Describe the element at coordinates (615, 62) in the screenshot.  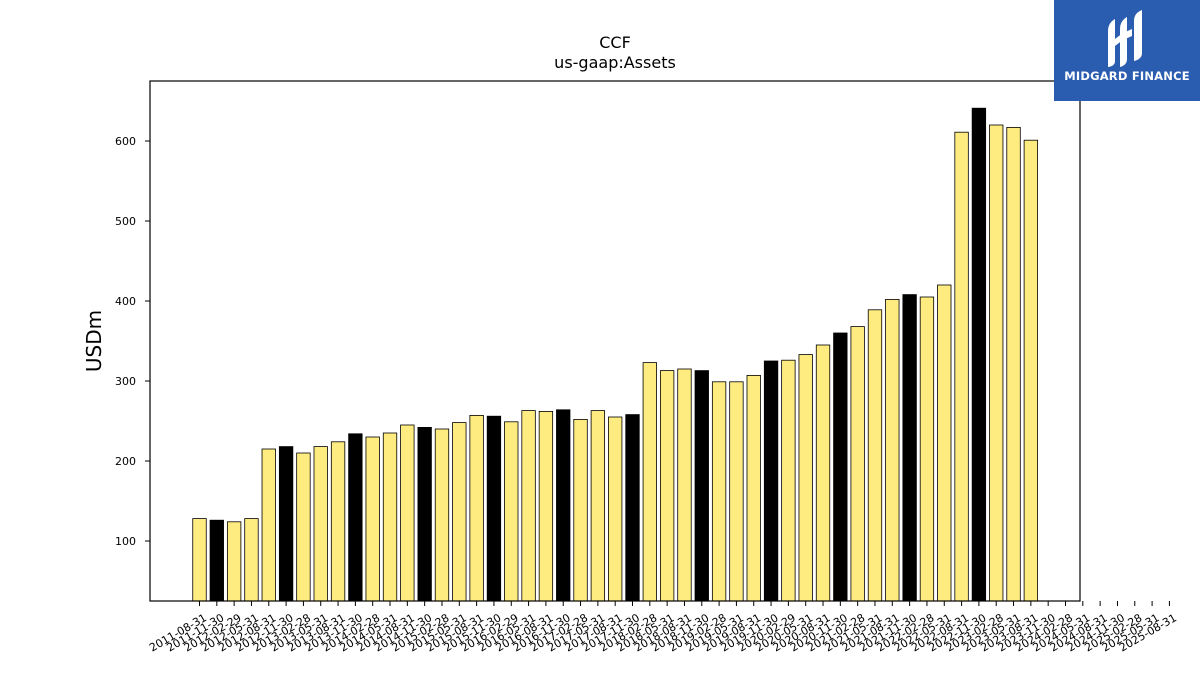
I see `chart-subtitle: us-gaap:Assets` at that location.